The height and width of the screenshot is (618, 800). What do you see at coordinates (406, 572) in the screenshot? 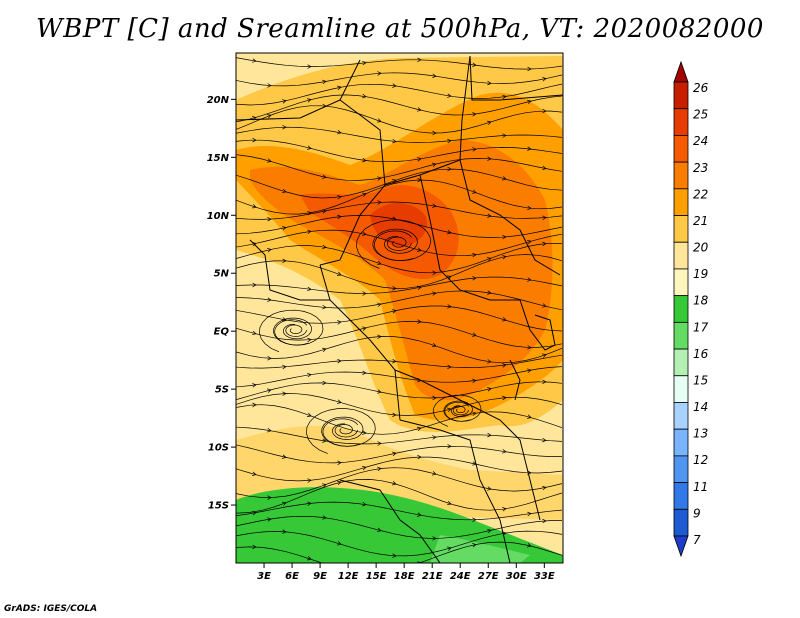
I see `longitude-axis: 3E 6E 9E 12E 15E 18E 21E 24E 27E 30E 33E` at bounding box center [406, 572].